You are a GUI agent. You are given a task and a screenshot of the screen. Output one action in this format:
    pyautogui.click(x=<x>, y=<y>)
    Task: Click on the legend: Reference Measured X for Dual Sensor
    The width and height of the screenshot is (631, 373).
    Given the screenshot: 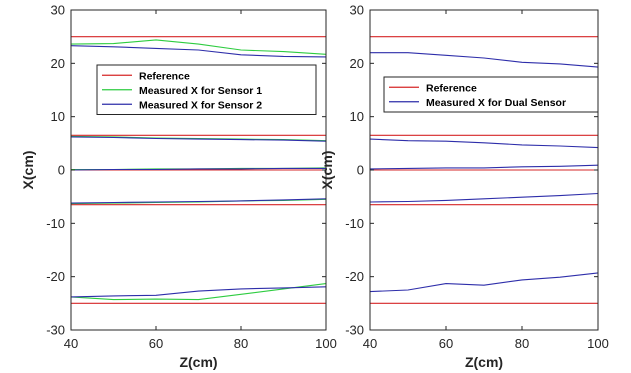 What is the action you would take?
    pyautogui.click(x=491, y=94)
    